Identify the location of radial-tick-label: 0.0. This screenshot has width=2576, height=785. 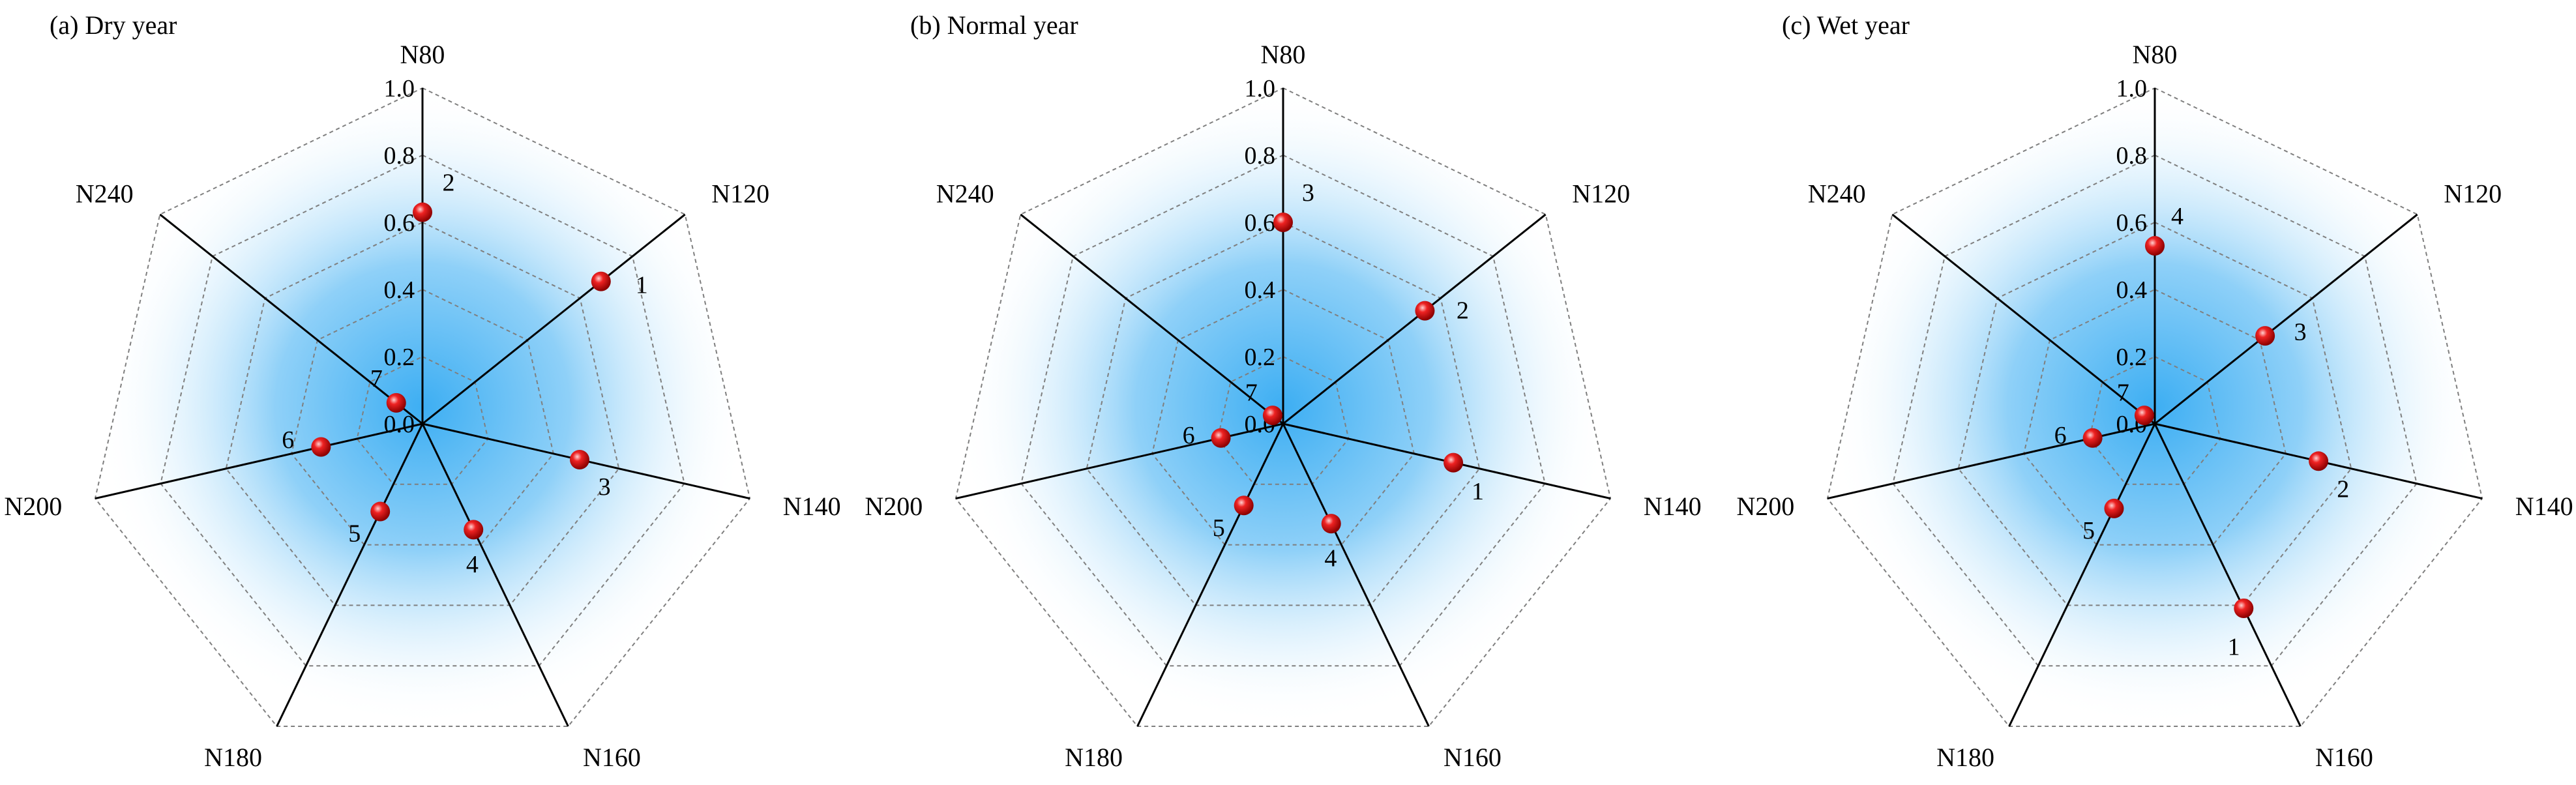
(399, 424).